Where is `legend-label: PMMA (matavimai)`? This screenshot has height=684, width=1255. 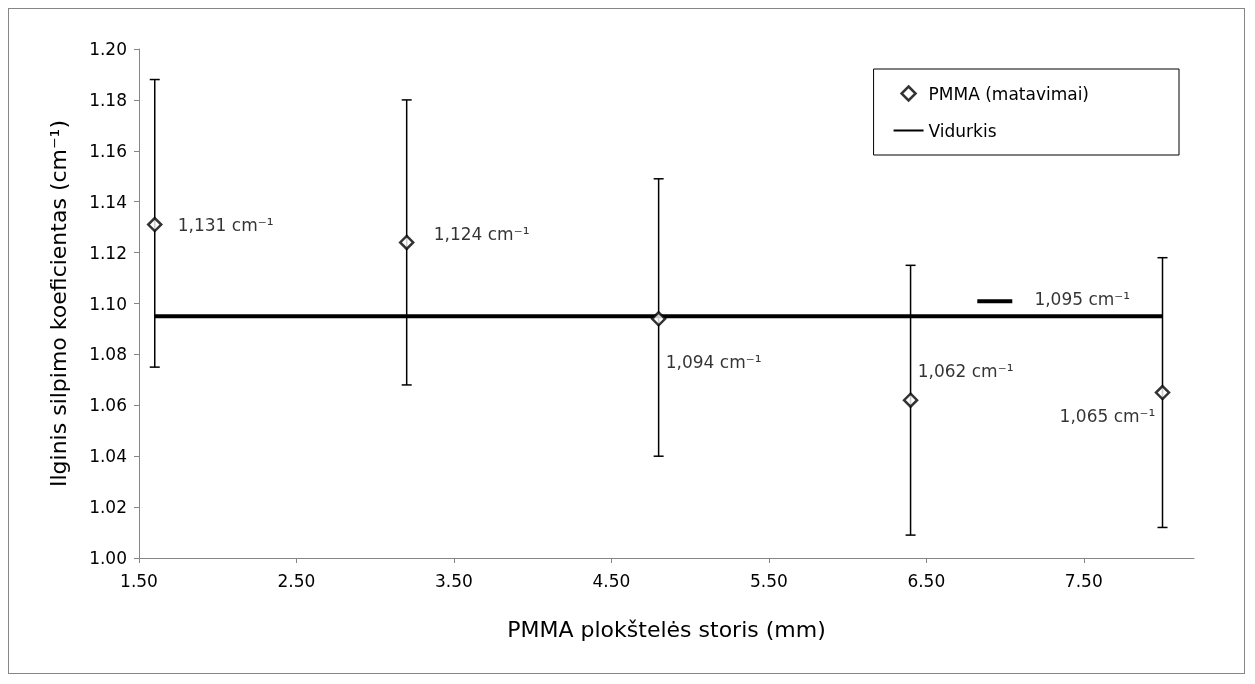
legend-label: PMMA (matavimai) is located at coordinates (1009, 93).